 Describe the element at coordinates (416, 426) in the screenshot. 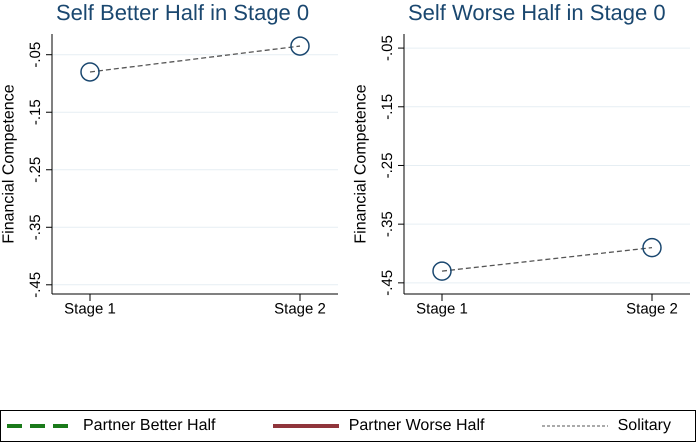

I see `legend-label: Partner Worse Half` at that location.